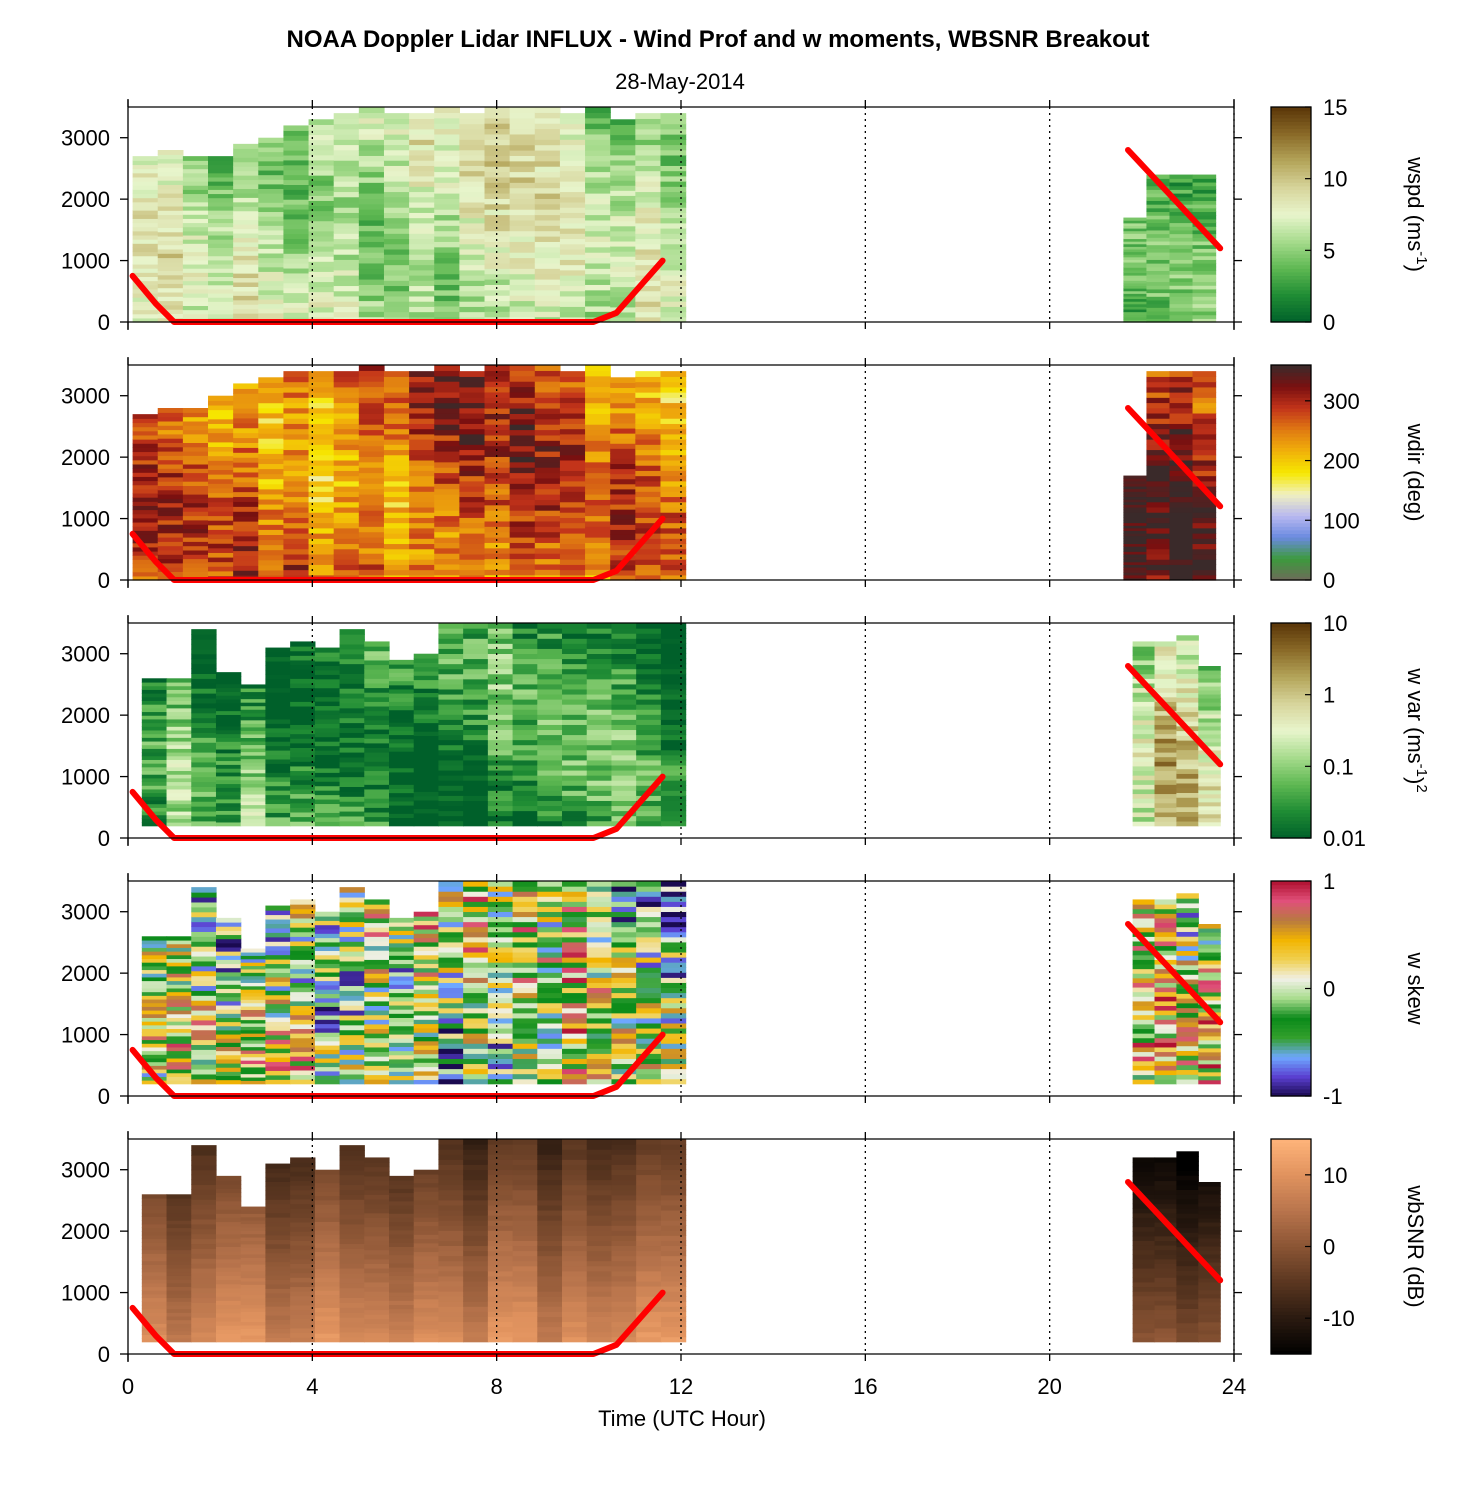 Image resolution: width=1471 pixels, height=1489 pixels. Describe the element at coordinates (1291, 675) in the screenshot. I see `wvar-colorbar-step` at that location.